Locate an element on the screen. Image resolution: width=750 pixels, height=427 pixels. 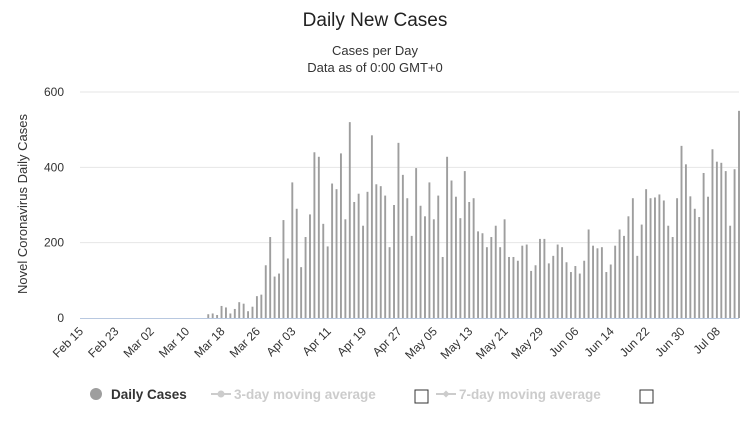
legend-label-7-day-moving-average: 7-day moving average is located at coordinates (530, 394).